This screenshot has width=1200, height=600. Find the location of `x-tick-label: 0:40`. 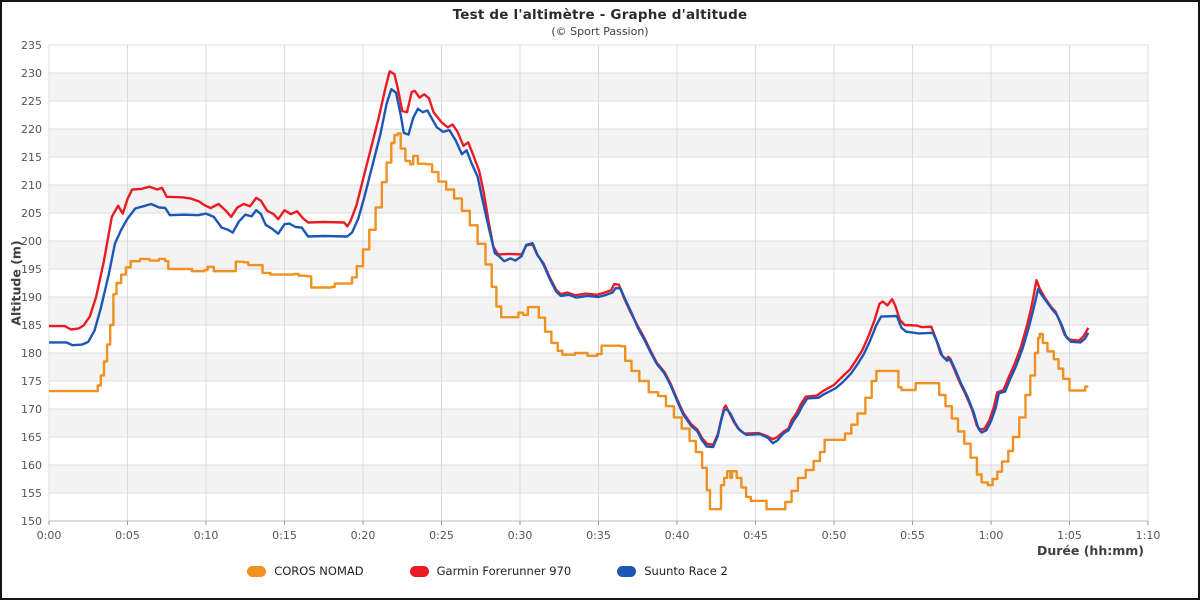

x-tick-label: 0:40 is located at coordinates (677, 535).